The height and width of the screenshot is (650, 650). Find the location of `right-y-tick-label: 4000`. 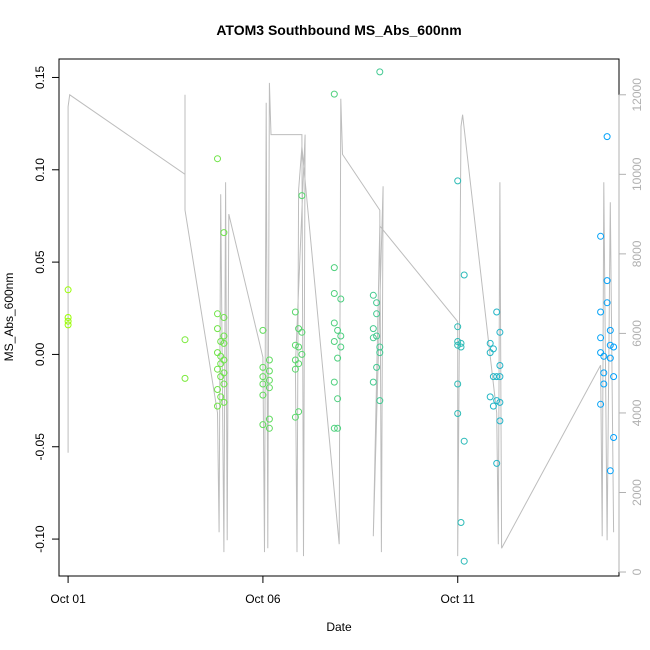

right-y-tick-label: 4000 is located at coordinates (637, 412).